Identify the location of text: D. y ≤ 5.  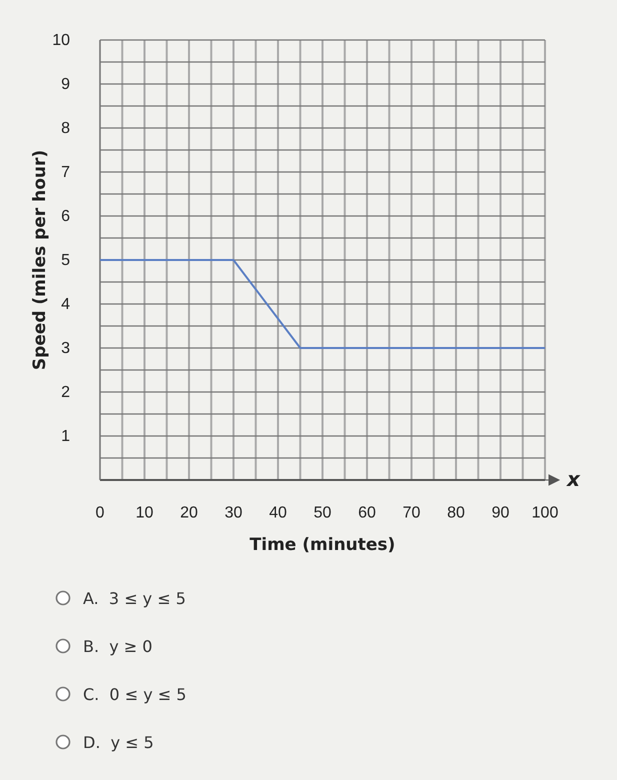
(118, 742).